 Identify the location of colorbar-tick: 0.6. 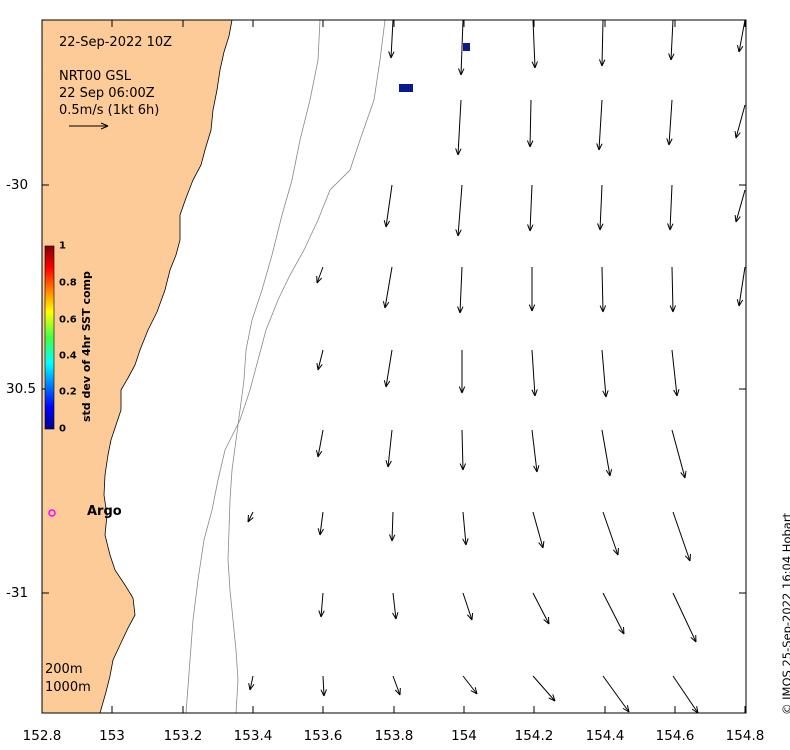
(68, 320).